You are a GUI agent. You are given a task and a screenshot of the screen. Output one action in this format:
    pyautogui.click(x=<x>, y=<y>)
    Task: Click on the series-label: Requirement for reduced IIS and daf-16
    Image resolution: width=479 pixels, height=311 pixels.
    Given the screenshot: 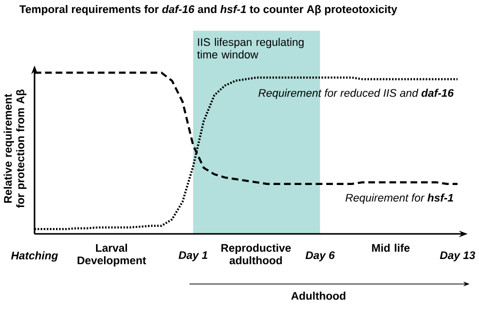 What is the action you would take?
    pyautogui.click(x=356, y=94)
    